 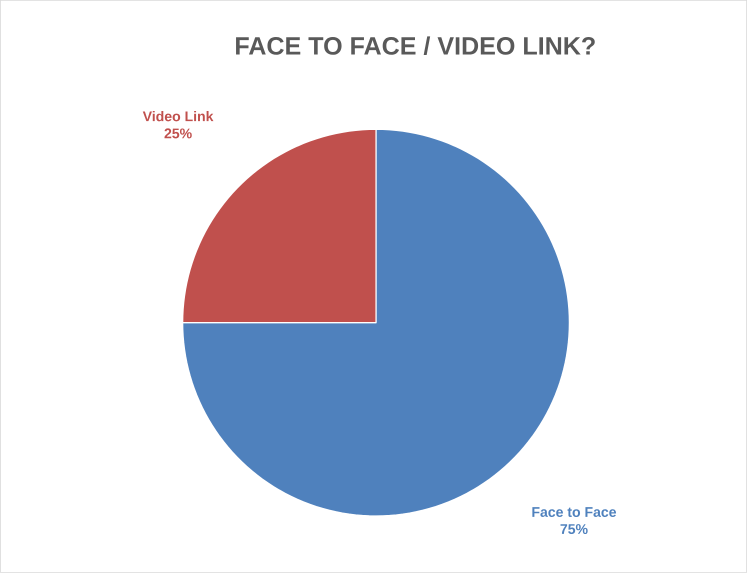 I want to click on data-label: 25%, so click(x=178, y=133).